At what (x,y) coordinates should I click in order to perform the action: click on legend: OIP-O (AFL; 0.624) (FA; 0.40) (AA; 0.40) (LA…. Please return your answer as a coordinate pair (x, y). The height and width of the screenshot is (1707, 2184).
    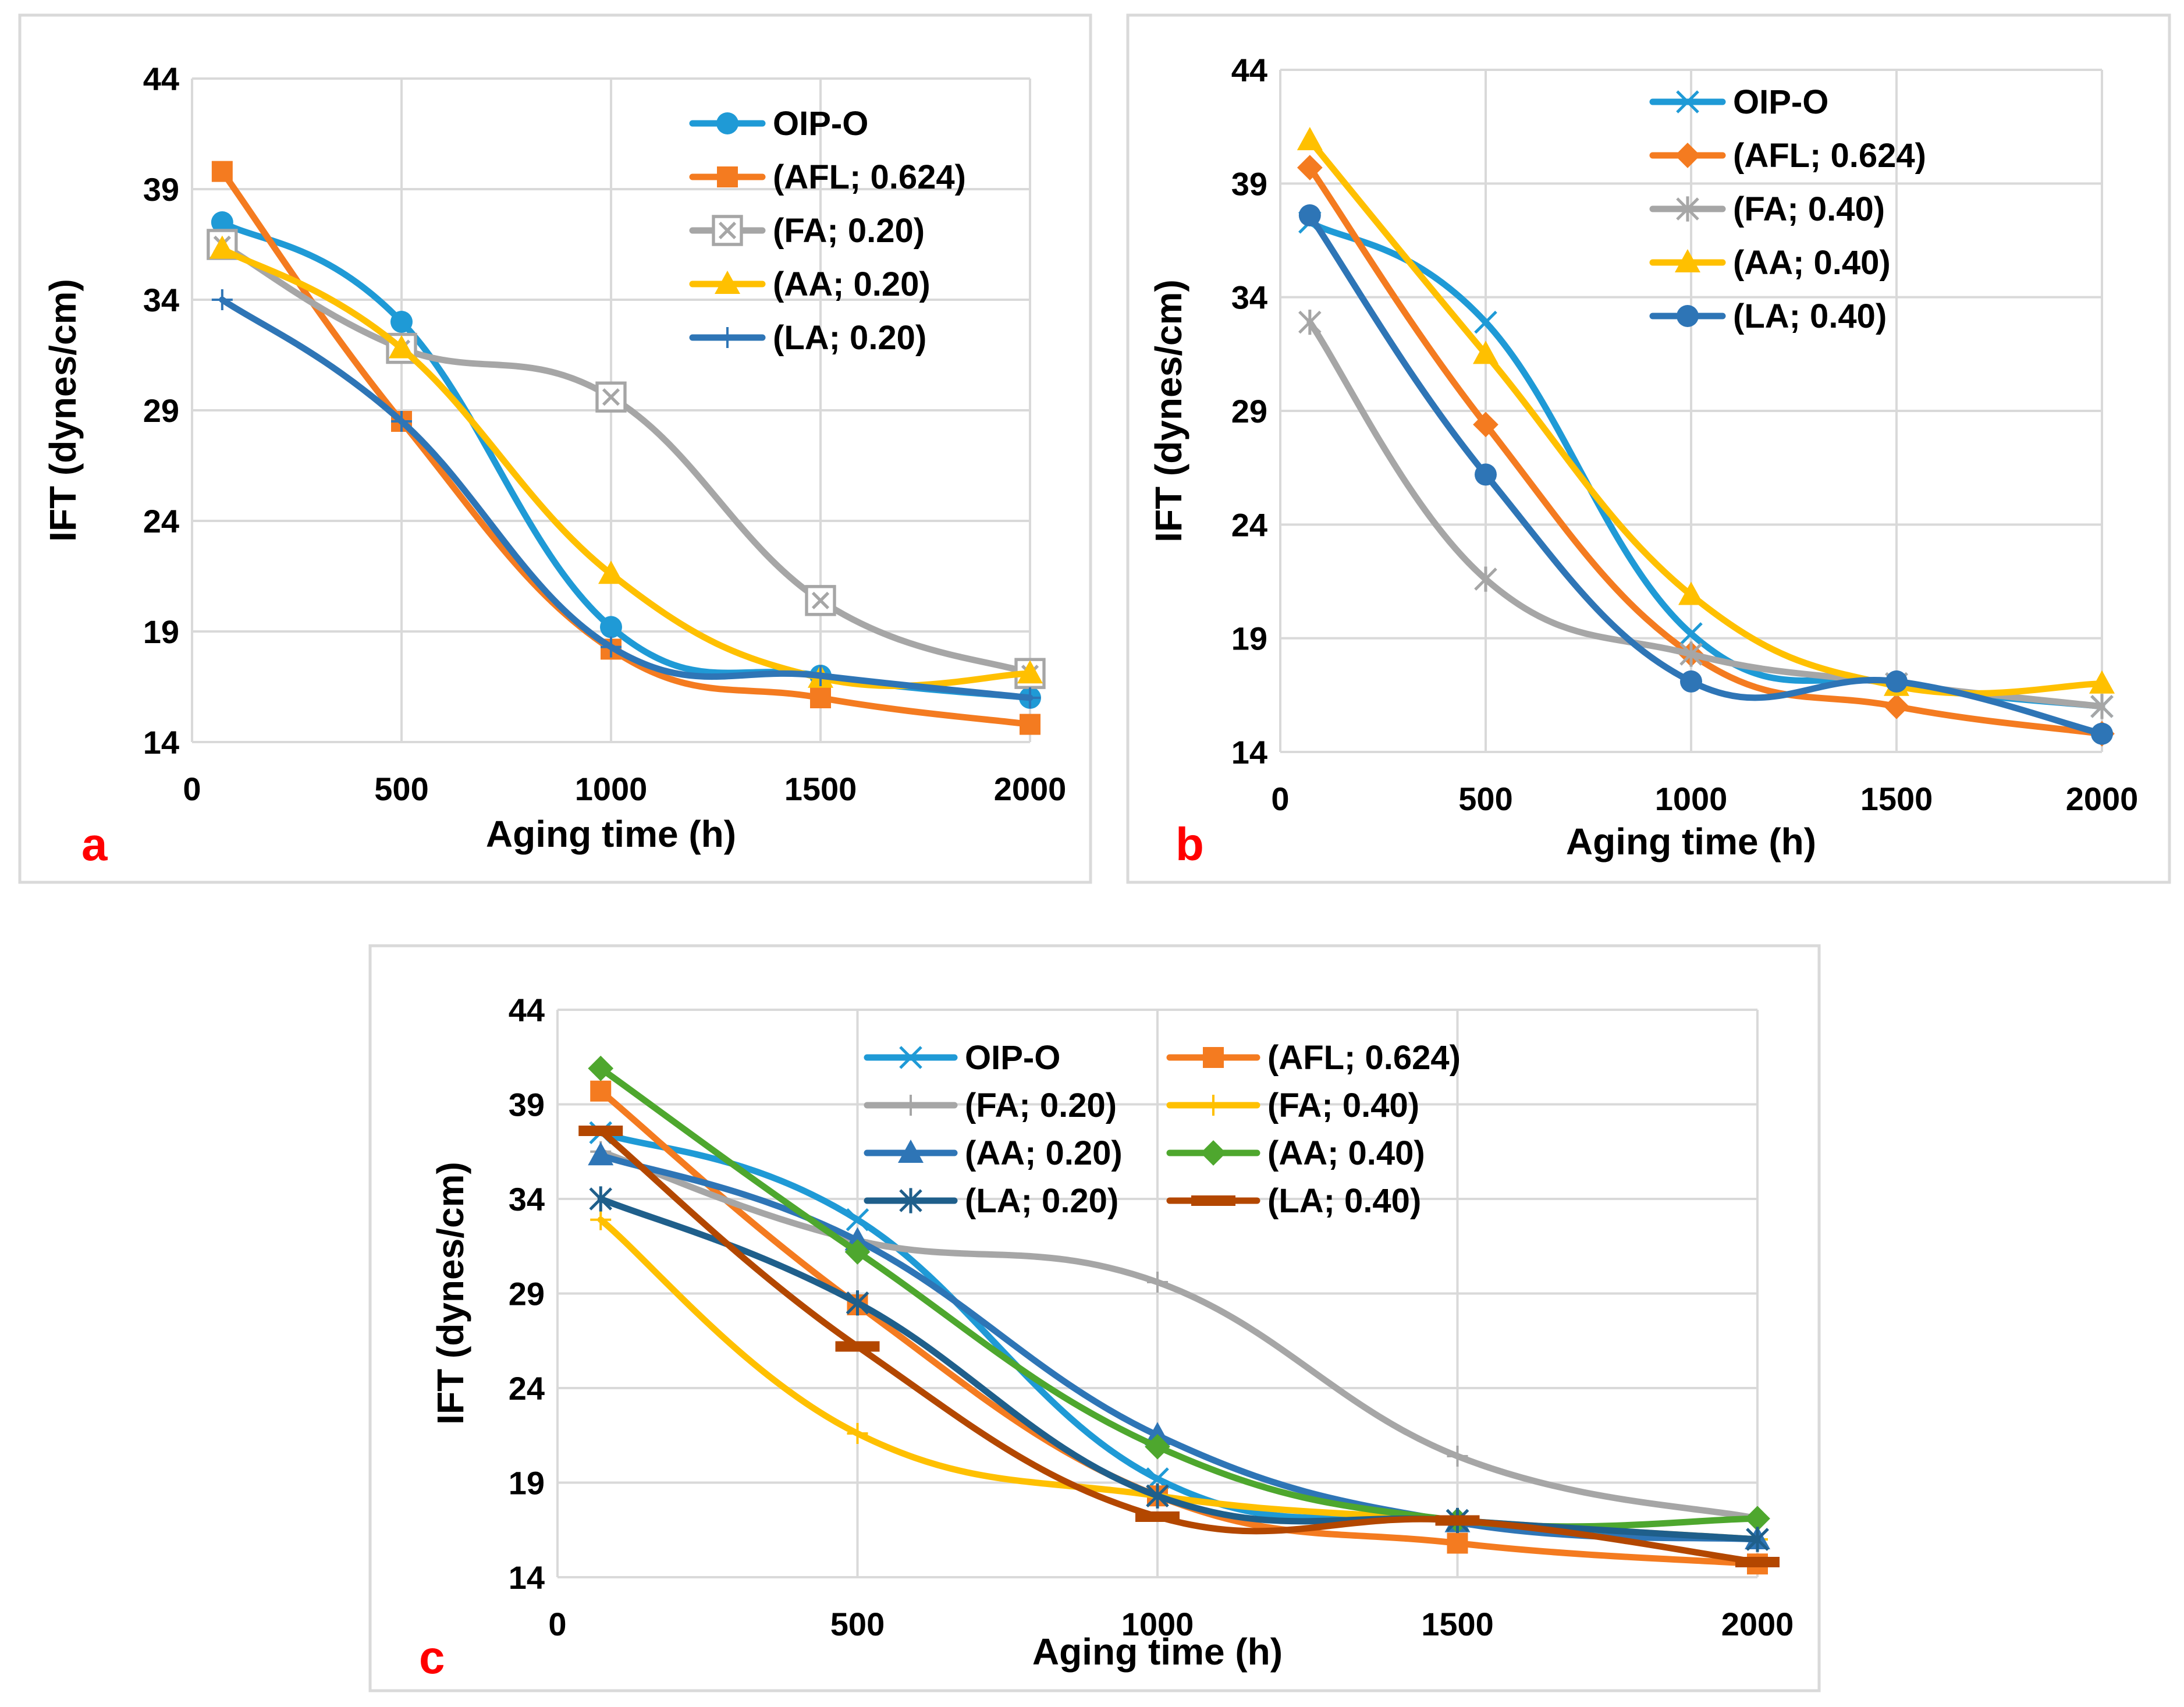
    Looking at the image, I should click on (1787, 209).